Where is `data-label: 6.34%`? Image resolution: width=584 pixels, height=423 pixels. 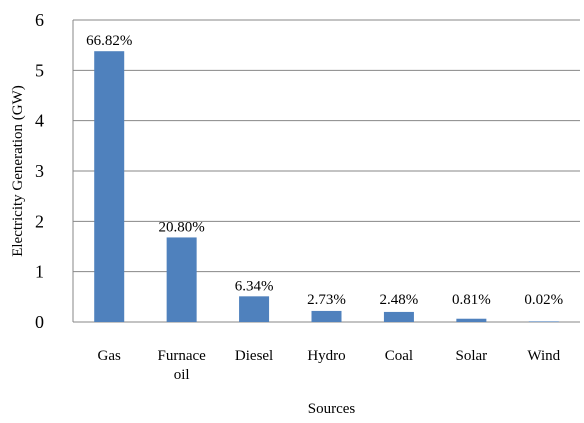
data-label: 6.34% is located at coordinates (254, 286).